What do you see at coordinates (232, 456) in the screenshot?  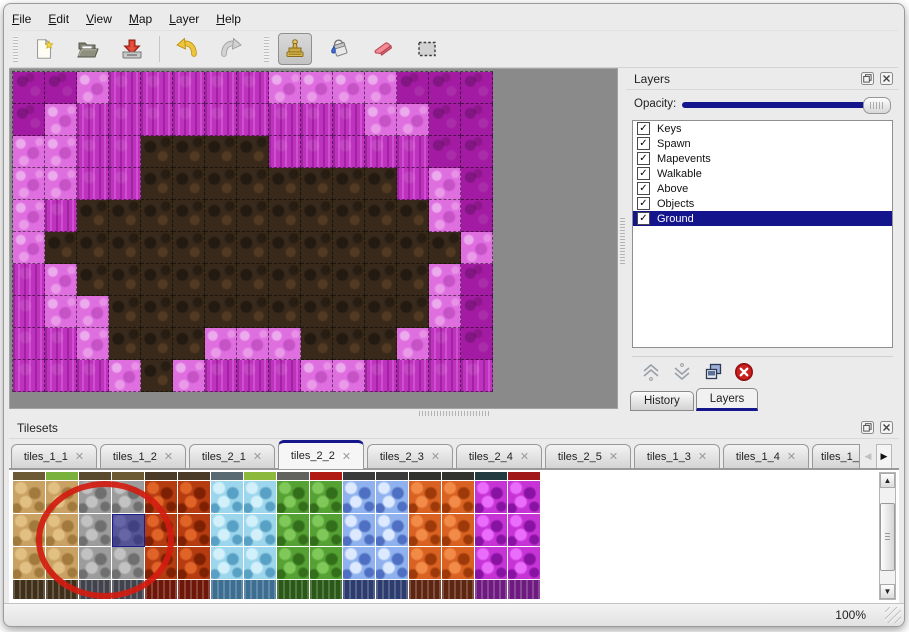 I see `tileset-tab-tiles_2_1: tiles_2_1 ✕` at bounding box center [232, 456].